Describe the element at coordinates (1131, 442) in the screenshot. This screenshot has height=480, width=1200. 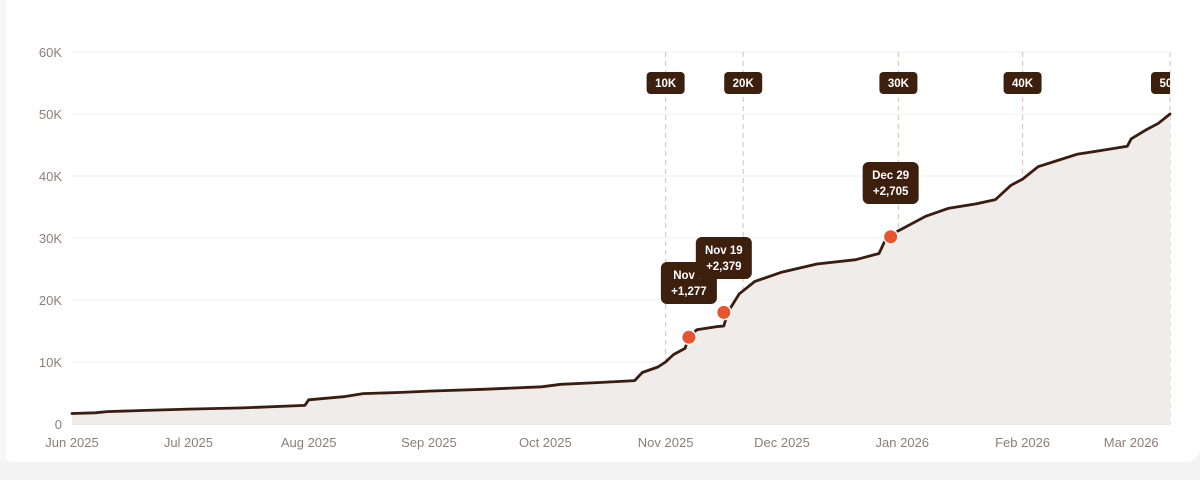
I see `x-tick-label: Mar 2026` at that location.